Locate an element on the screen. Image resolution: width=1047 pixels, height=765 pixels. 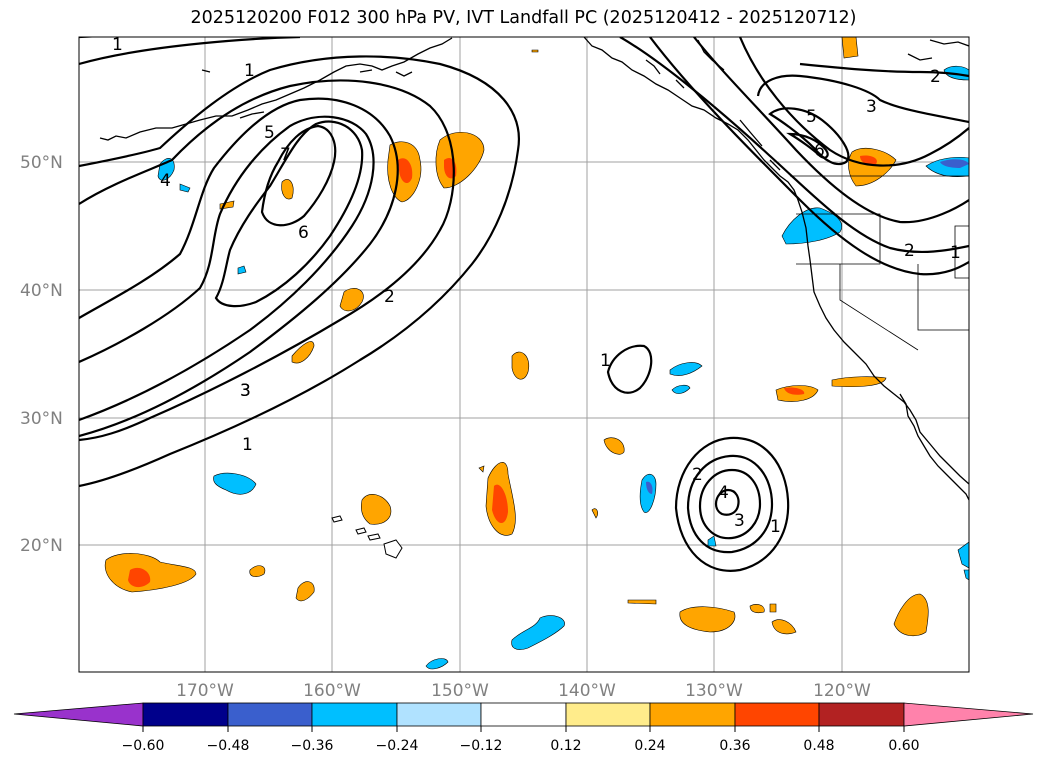
colorbar-tick-label: 0.12 is located at coordinates (565, 746).